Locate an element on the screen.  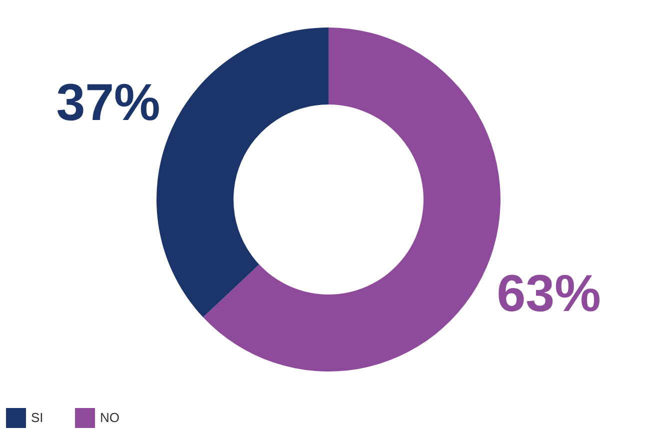
legend-label: SI is located at coordinates (37, 417).